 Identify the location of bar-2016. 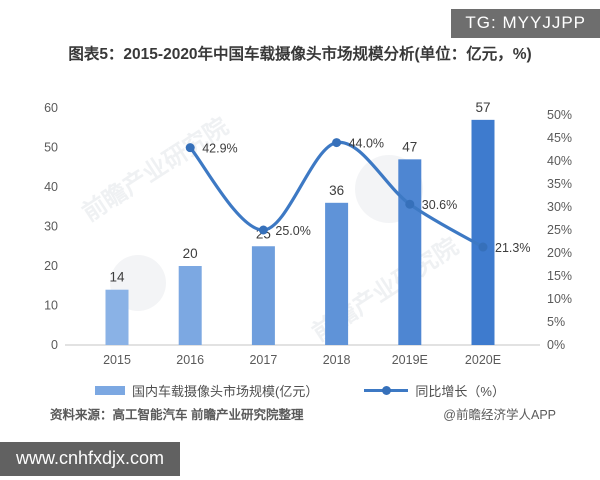
(190, 305).